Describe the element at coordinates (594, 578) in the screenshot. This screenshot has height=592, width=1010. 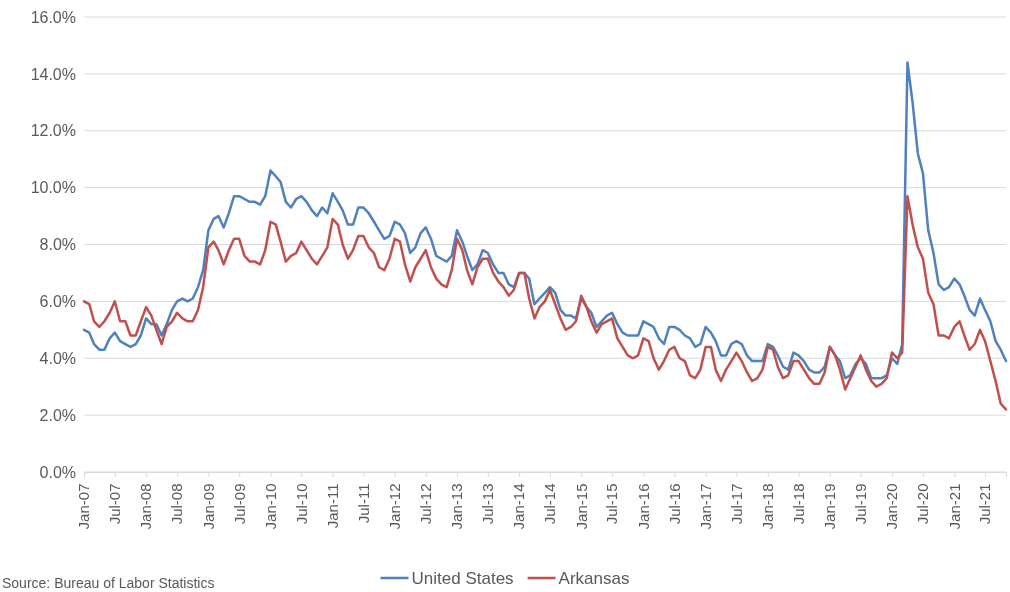
I see `legend-label: Arkansas` at that location.